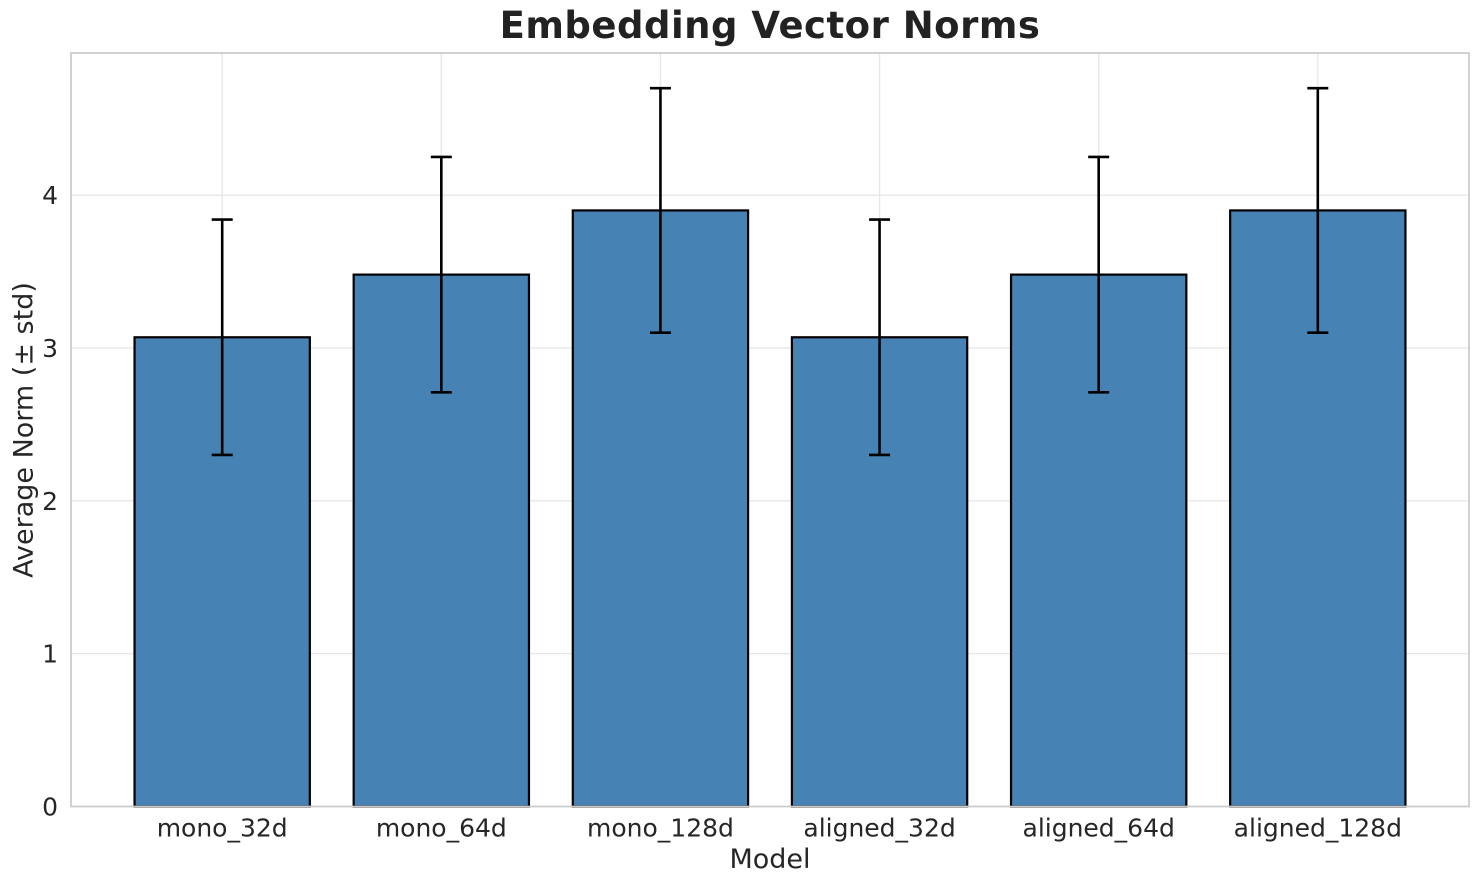  I want to click on x-tick-label: aligned_64d, so click(1099, 828).